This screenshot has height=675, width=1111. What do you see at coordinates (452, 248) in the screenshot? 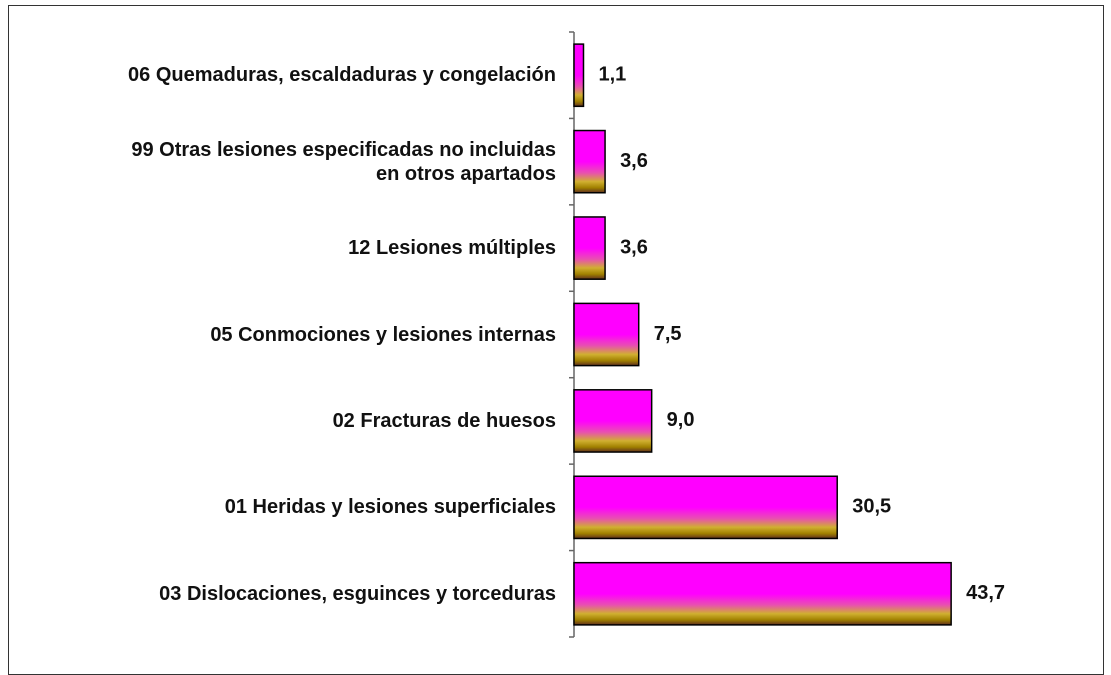
I see `category-label: 12 Lesiones múltiples` at bounding box center [452, 248].